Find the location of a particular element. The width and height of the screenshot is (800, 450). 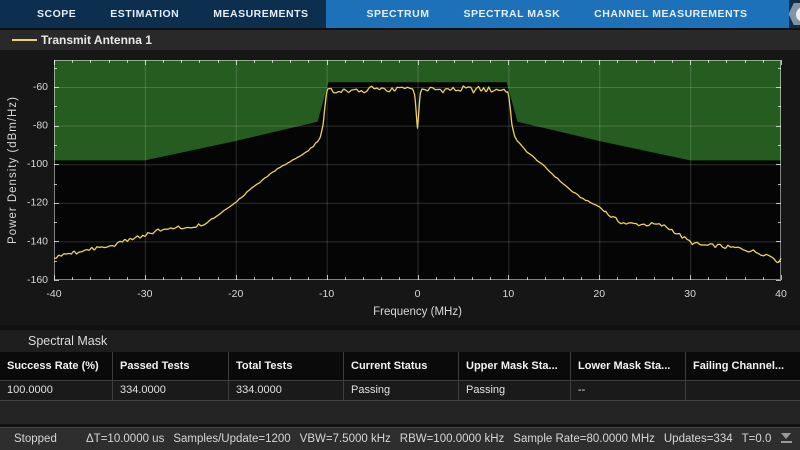

table-cell: -- is located at coordinates (628, 390).